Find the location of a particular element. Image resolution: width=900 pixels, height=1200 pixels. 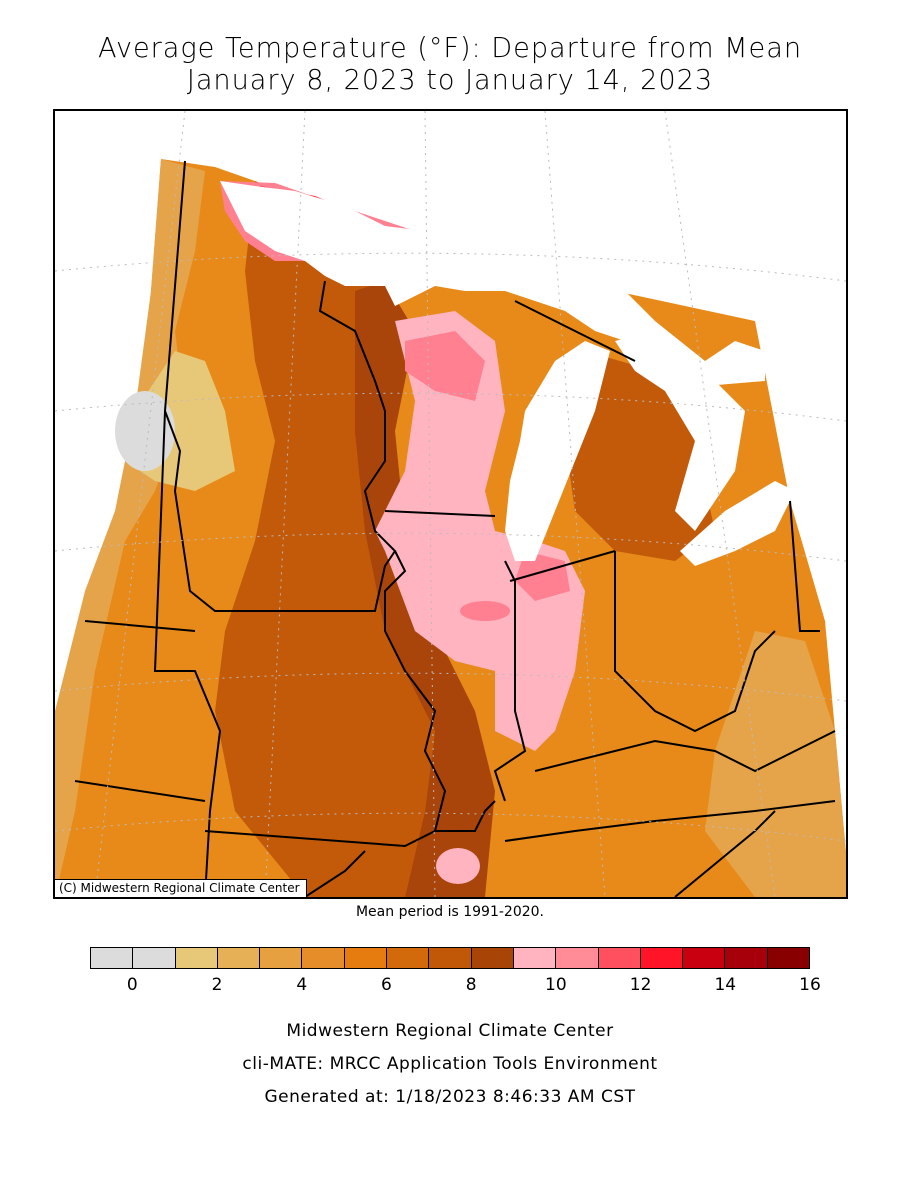

lake-erie is located at coordinates (737, 523).